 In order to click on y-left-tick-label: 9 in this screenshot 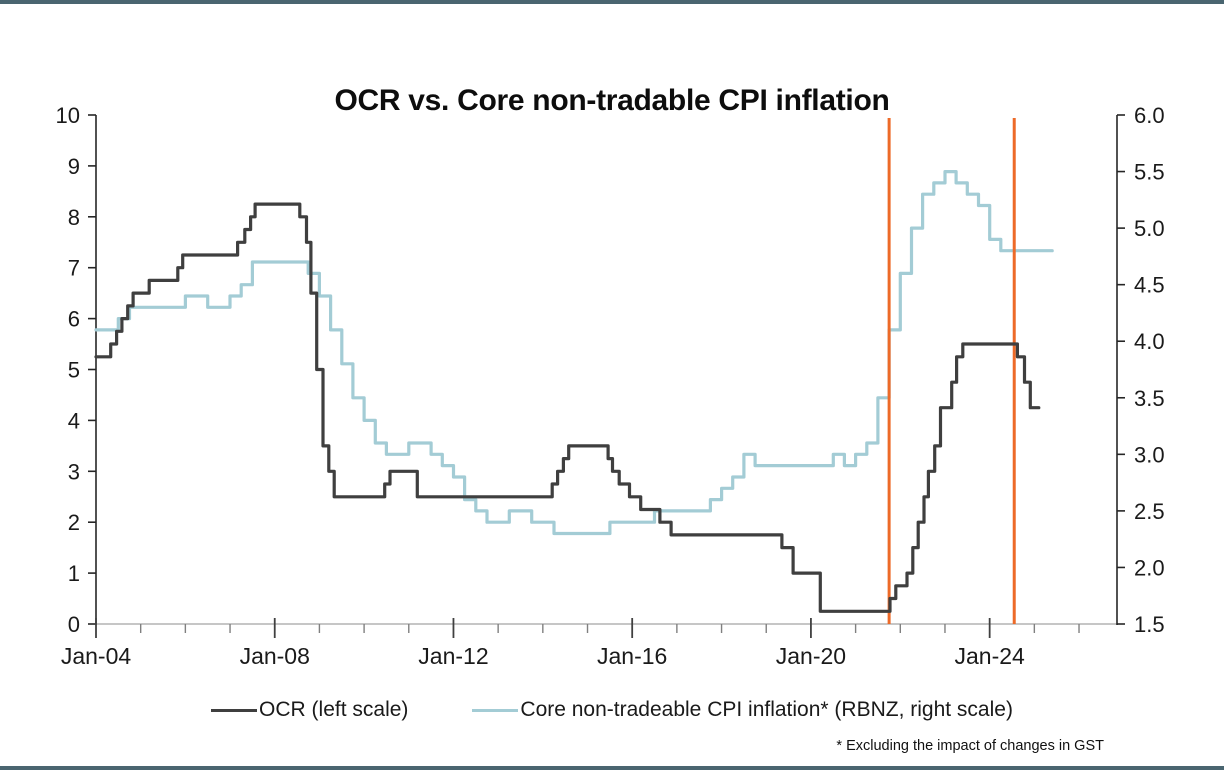, I will do `click(74, 166)`.